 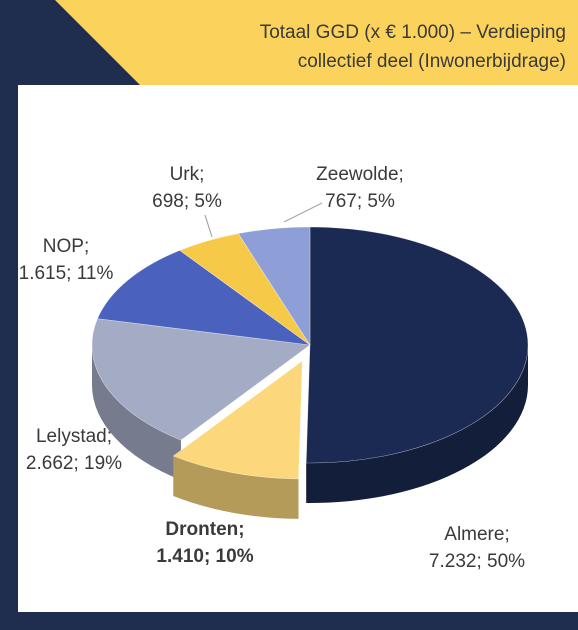 I want to click on data-label: 1.410; 10%, so click(x=204, y=556).